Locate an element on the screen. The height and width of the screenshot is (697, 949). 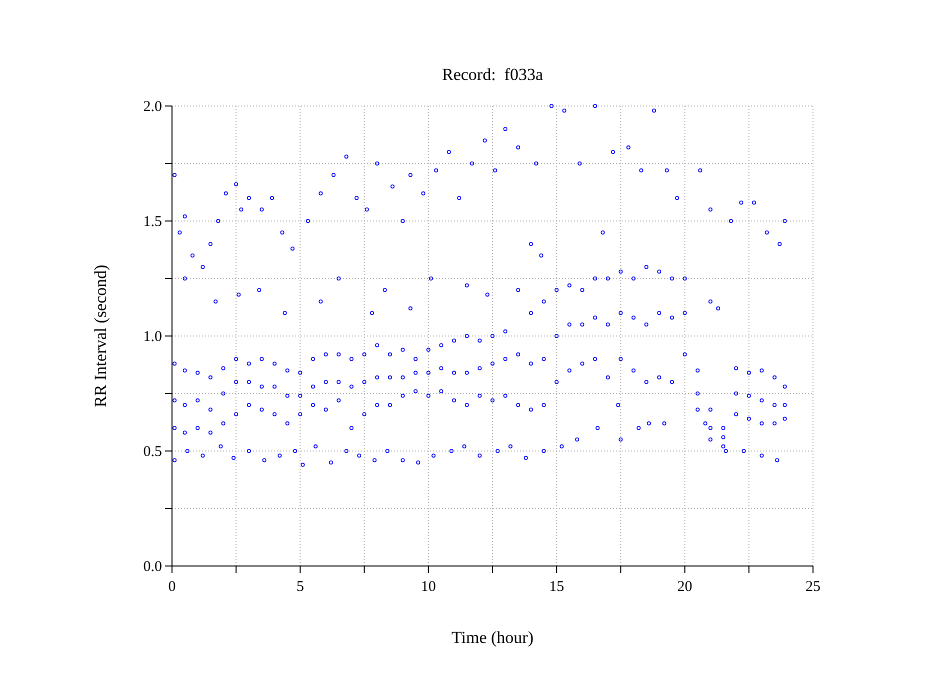
x-tick-label: 15 is located at coordinates (556, 587).